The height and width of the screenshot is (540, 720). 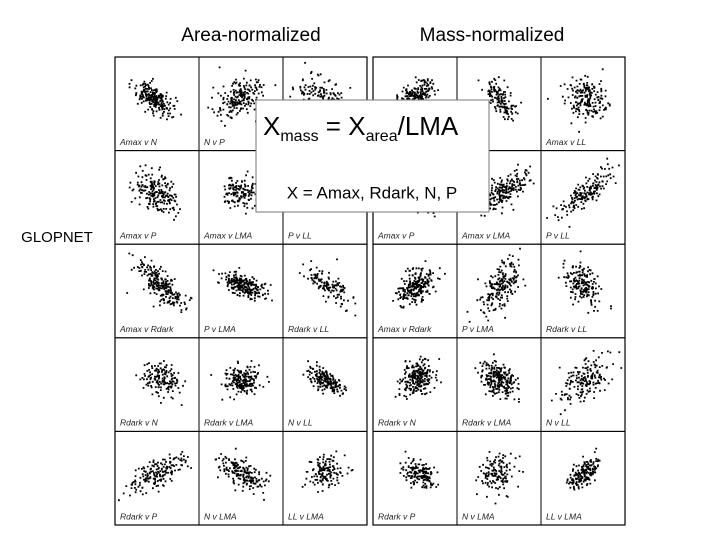 I want to click on formula-note: X = Amax, Rdark, N, P, so click(x=372, y=192).